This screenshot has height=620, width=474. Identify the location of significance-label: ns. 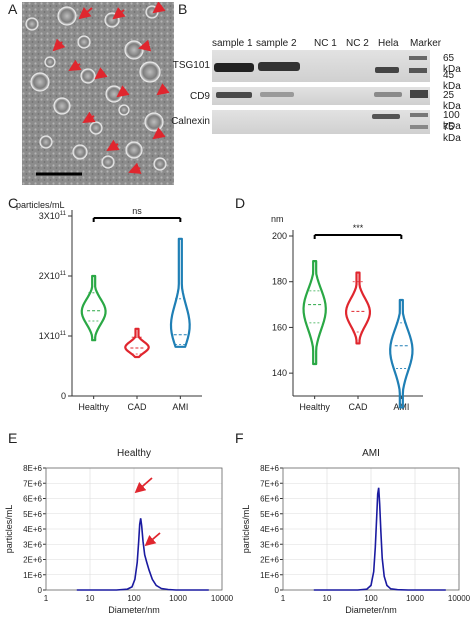
(137, 211).